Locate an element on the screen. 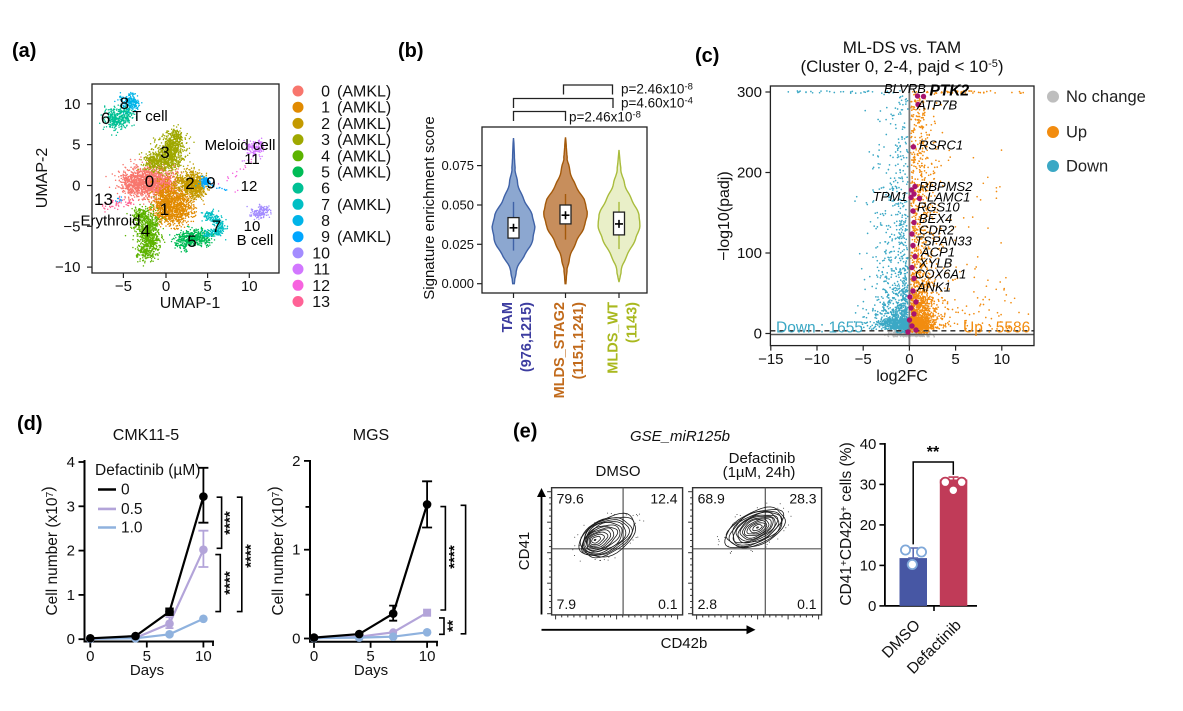 The width and height of the screenshot is (1183, 711). svg-text: 20 is located at coordinates (868, 525).